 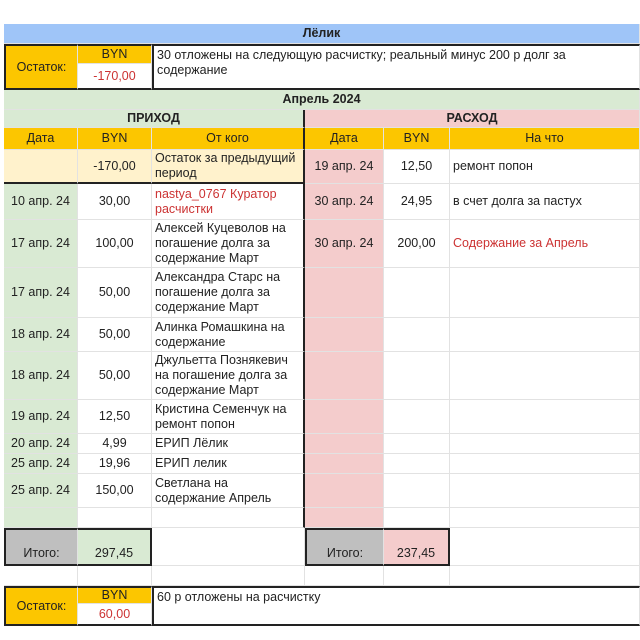 I want to click on expense-amount: 200,00, so click(x=417, y=244).